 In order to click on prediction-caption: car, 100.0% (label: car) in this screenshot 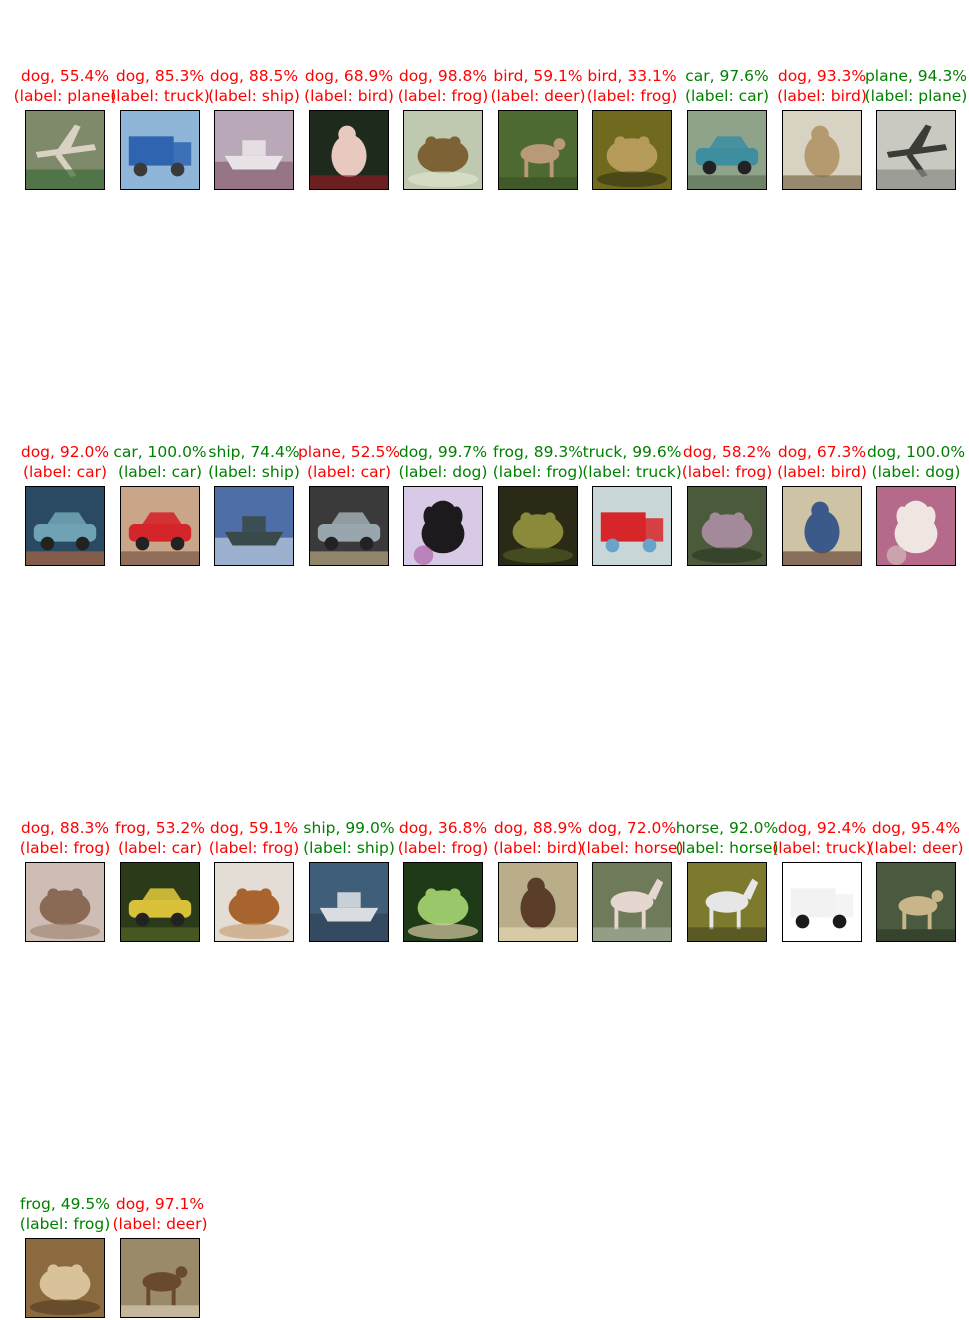, I will do `click(160, 462)`.